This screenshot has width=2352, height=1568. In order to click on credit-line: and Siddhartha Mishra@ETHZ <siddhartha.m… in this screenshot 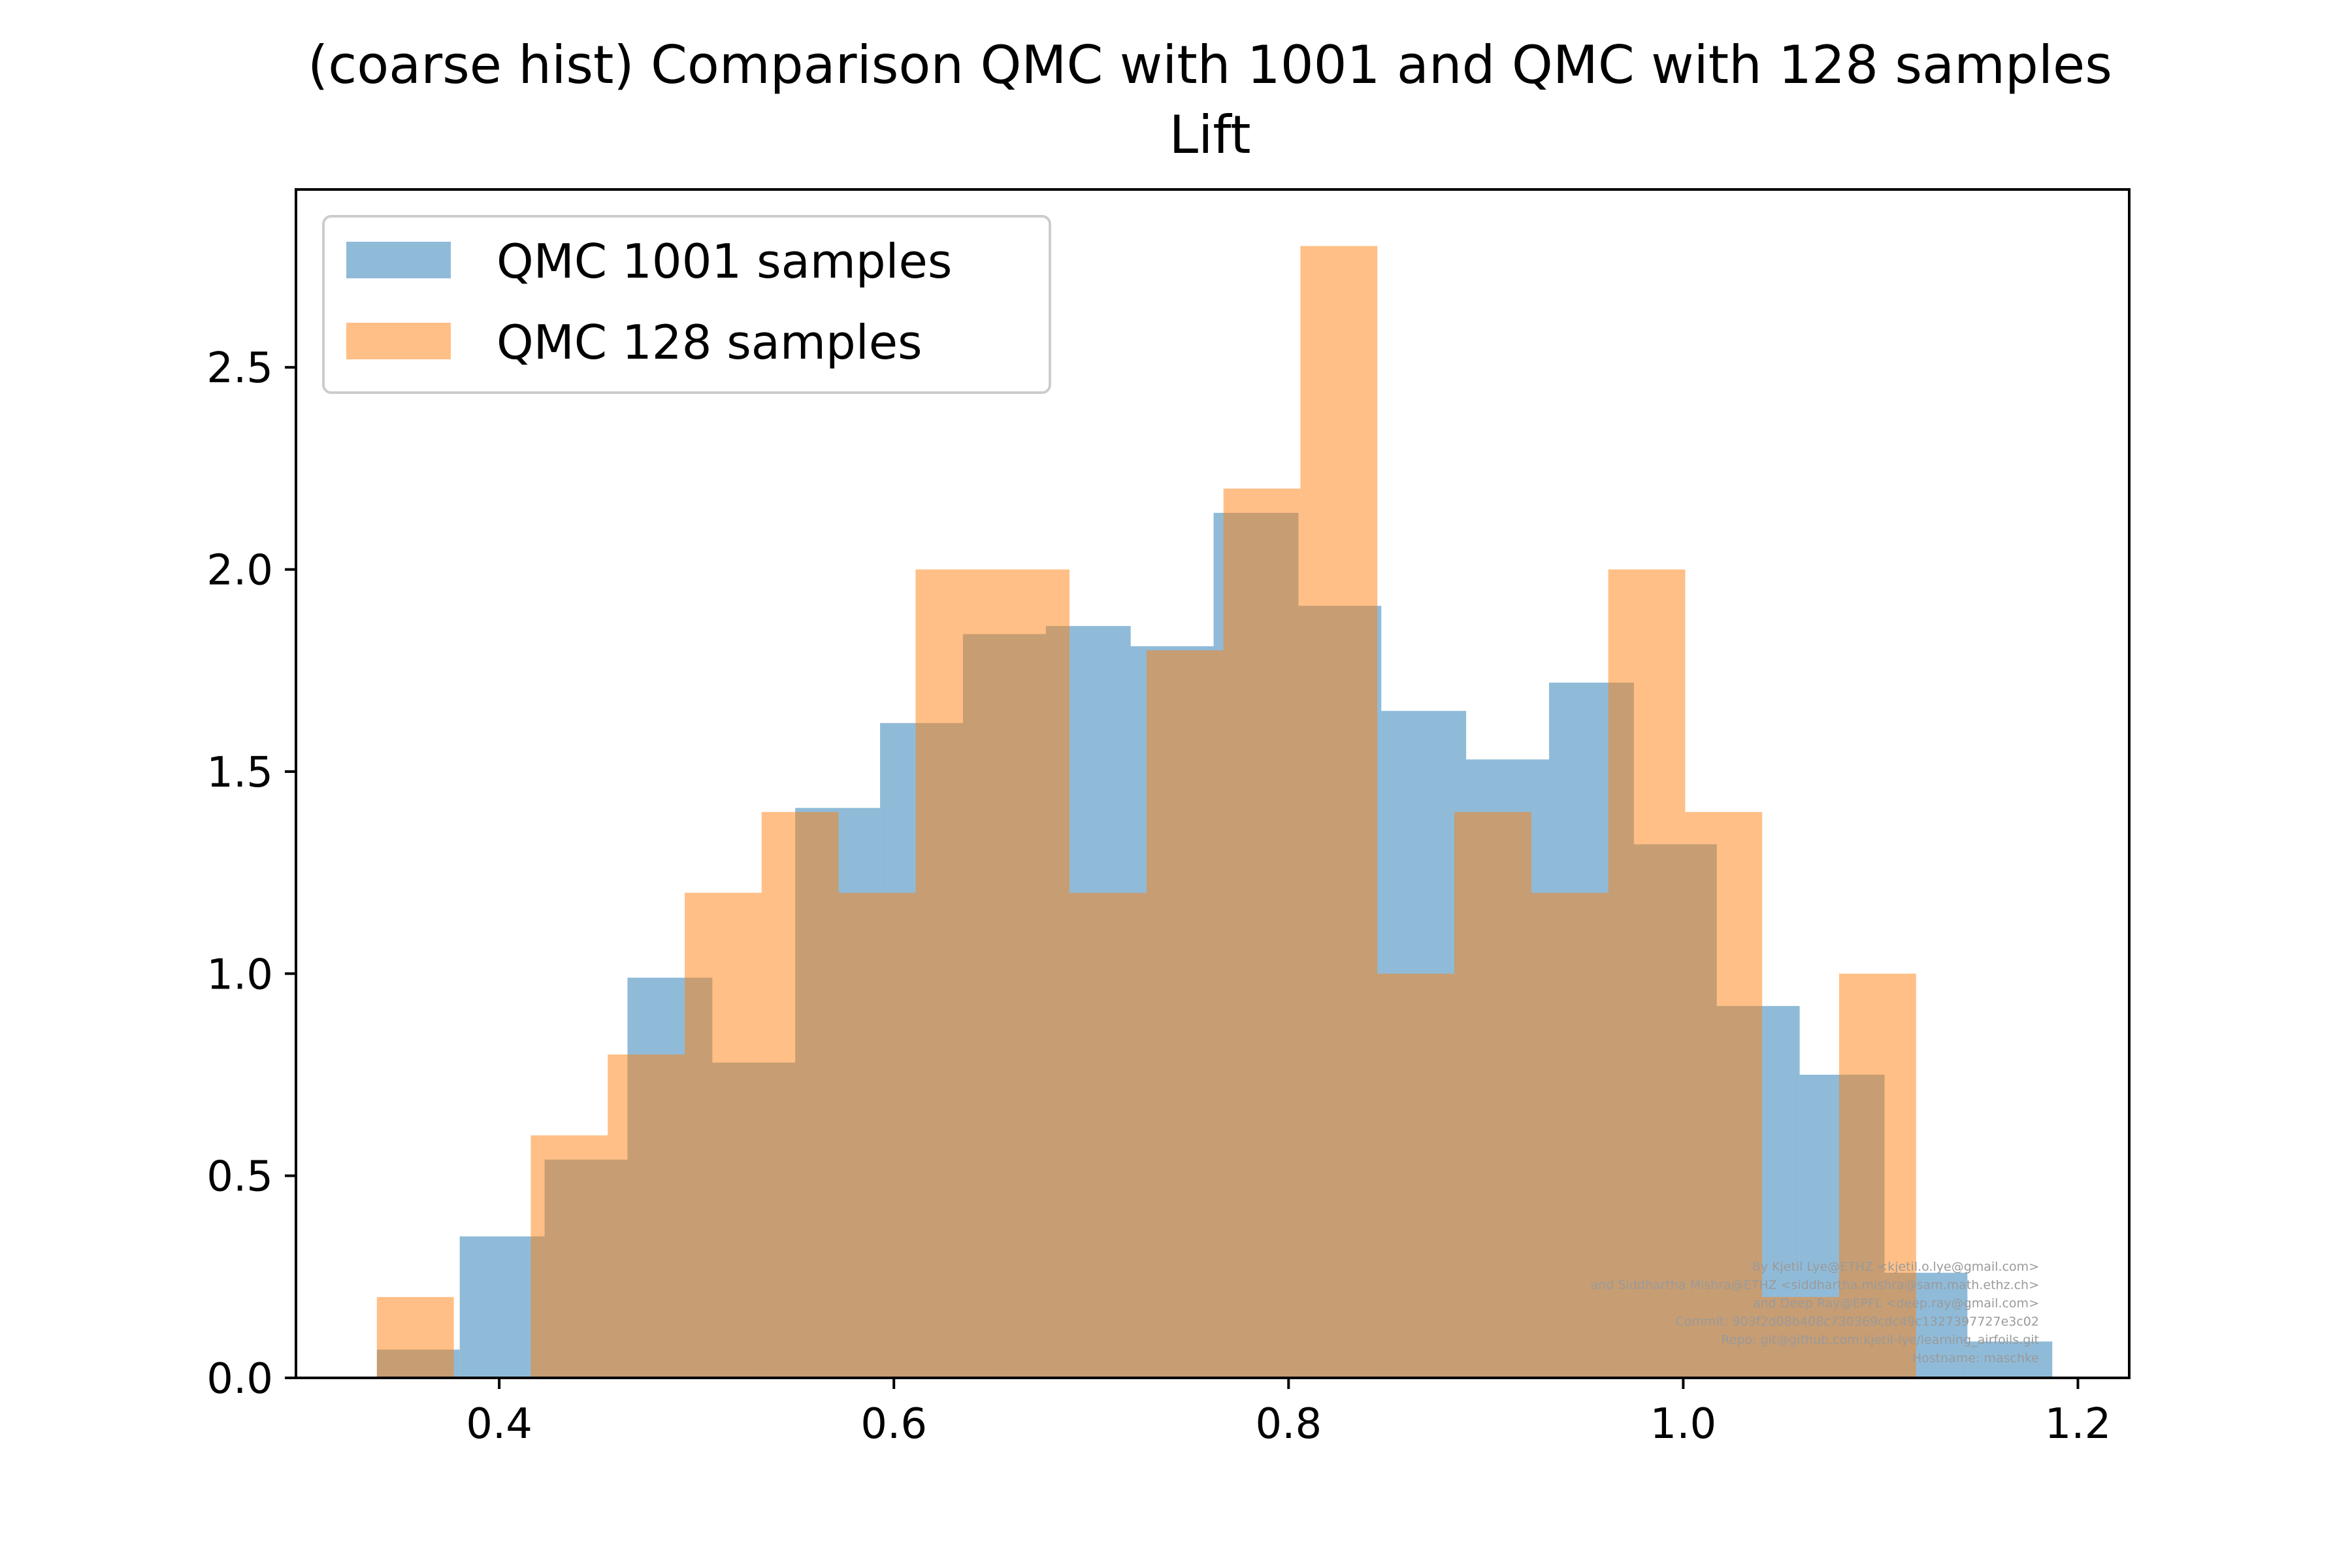, I will do `click(1815, 1285)`.